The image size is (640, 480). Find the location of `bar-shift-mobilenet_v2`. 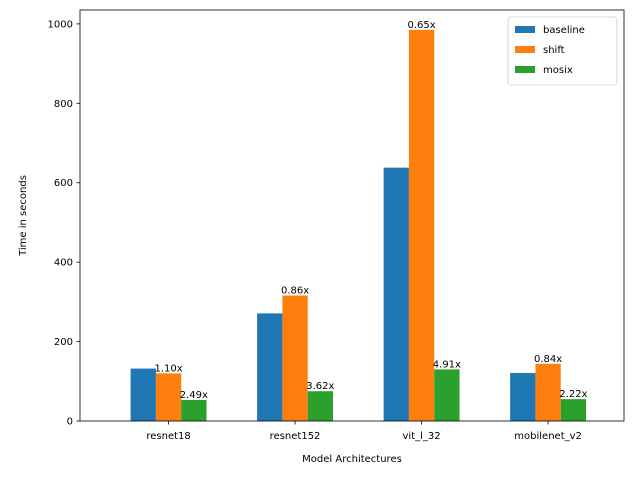

bar-shift-mobilenet_v2 is located at coordinates (548, 392).